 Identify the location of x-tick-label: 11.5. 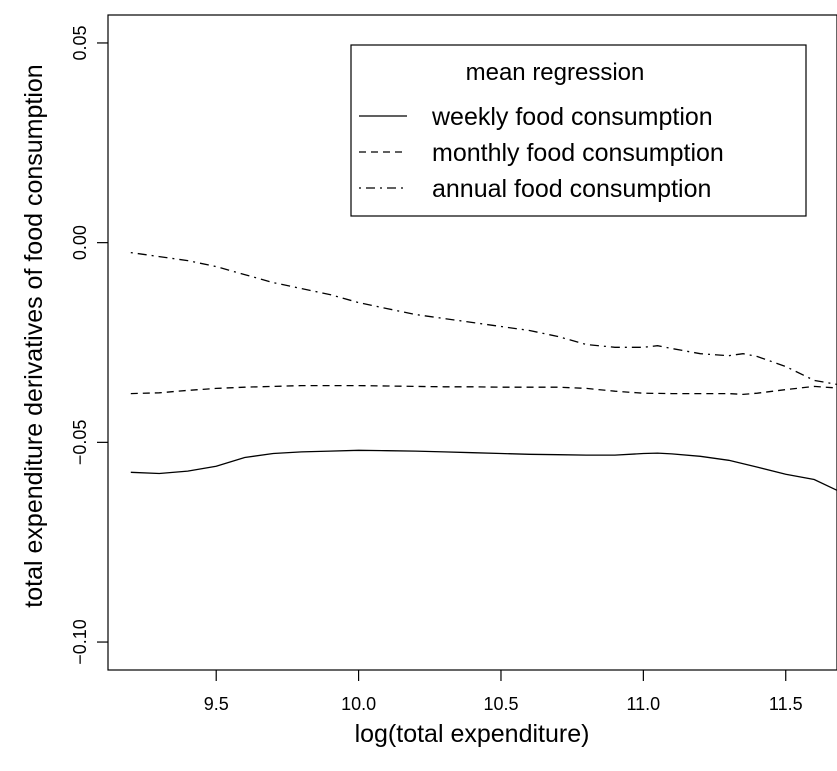
(786, 704).